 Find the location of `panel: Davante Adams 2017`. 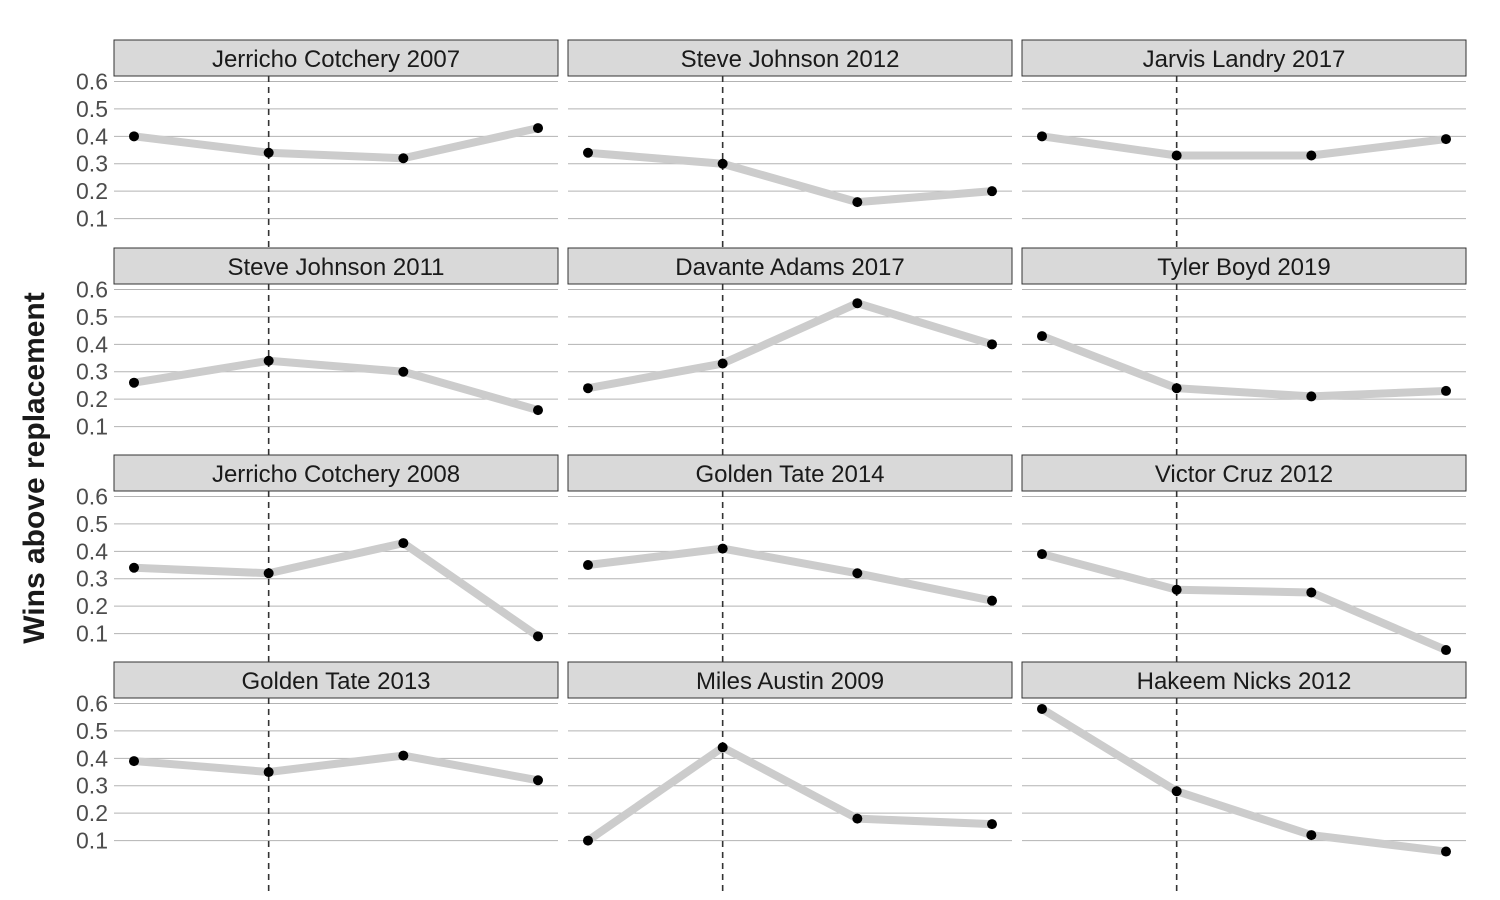

panel: Davante Adams 2017 is located at coordinates (790, 364).